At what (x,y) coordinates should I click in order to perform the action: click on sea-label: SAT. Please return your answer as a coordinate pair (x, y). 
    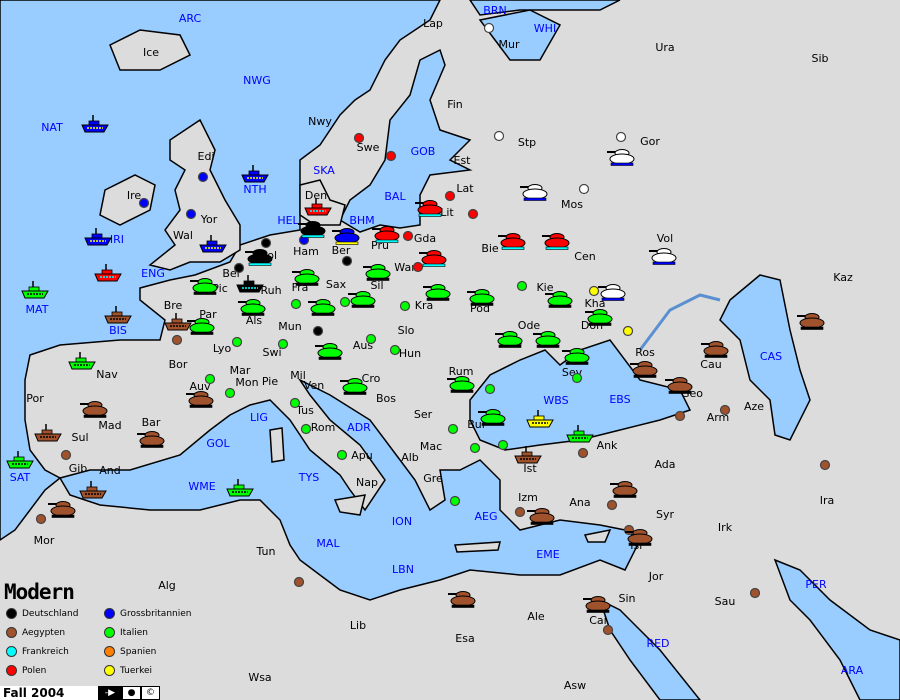
    Looking at the image, I should click on (20, 477).